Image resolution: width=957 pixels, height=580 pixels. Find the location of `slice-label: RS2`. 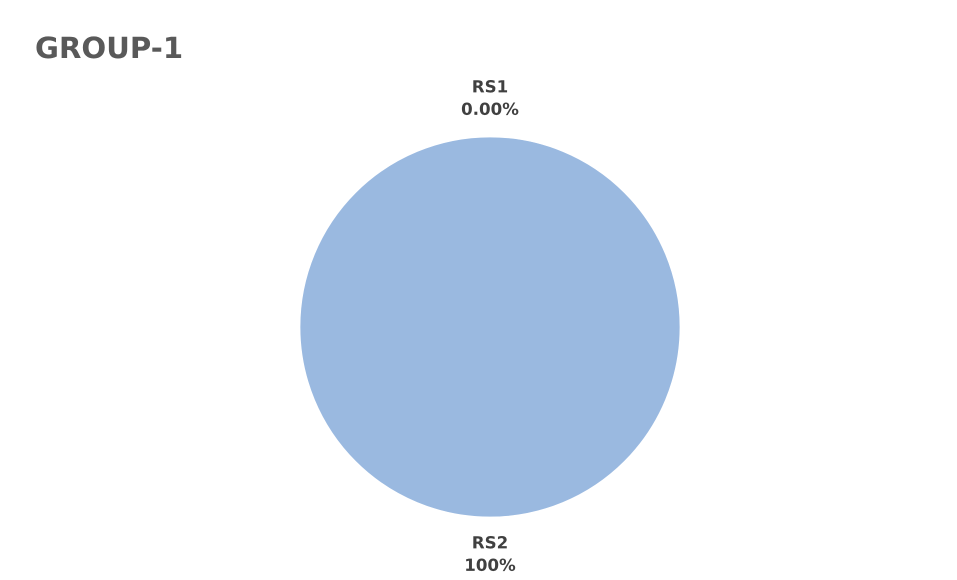

slice-label: RS2 is located at coordinates (490, 542).